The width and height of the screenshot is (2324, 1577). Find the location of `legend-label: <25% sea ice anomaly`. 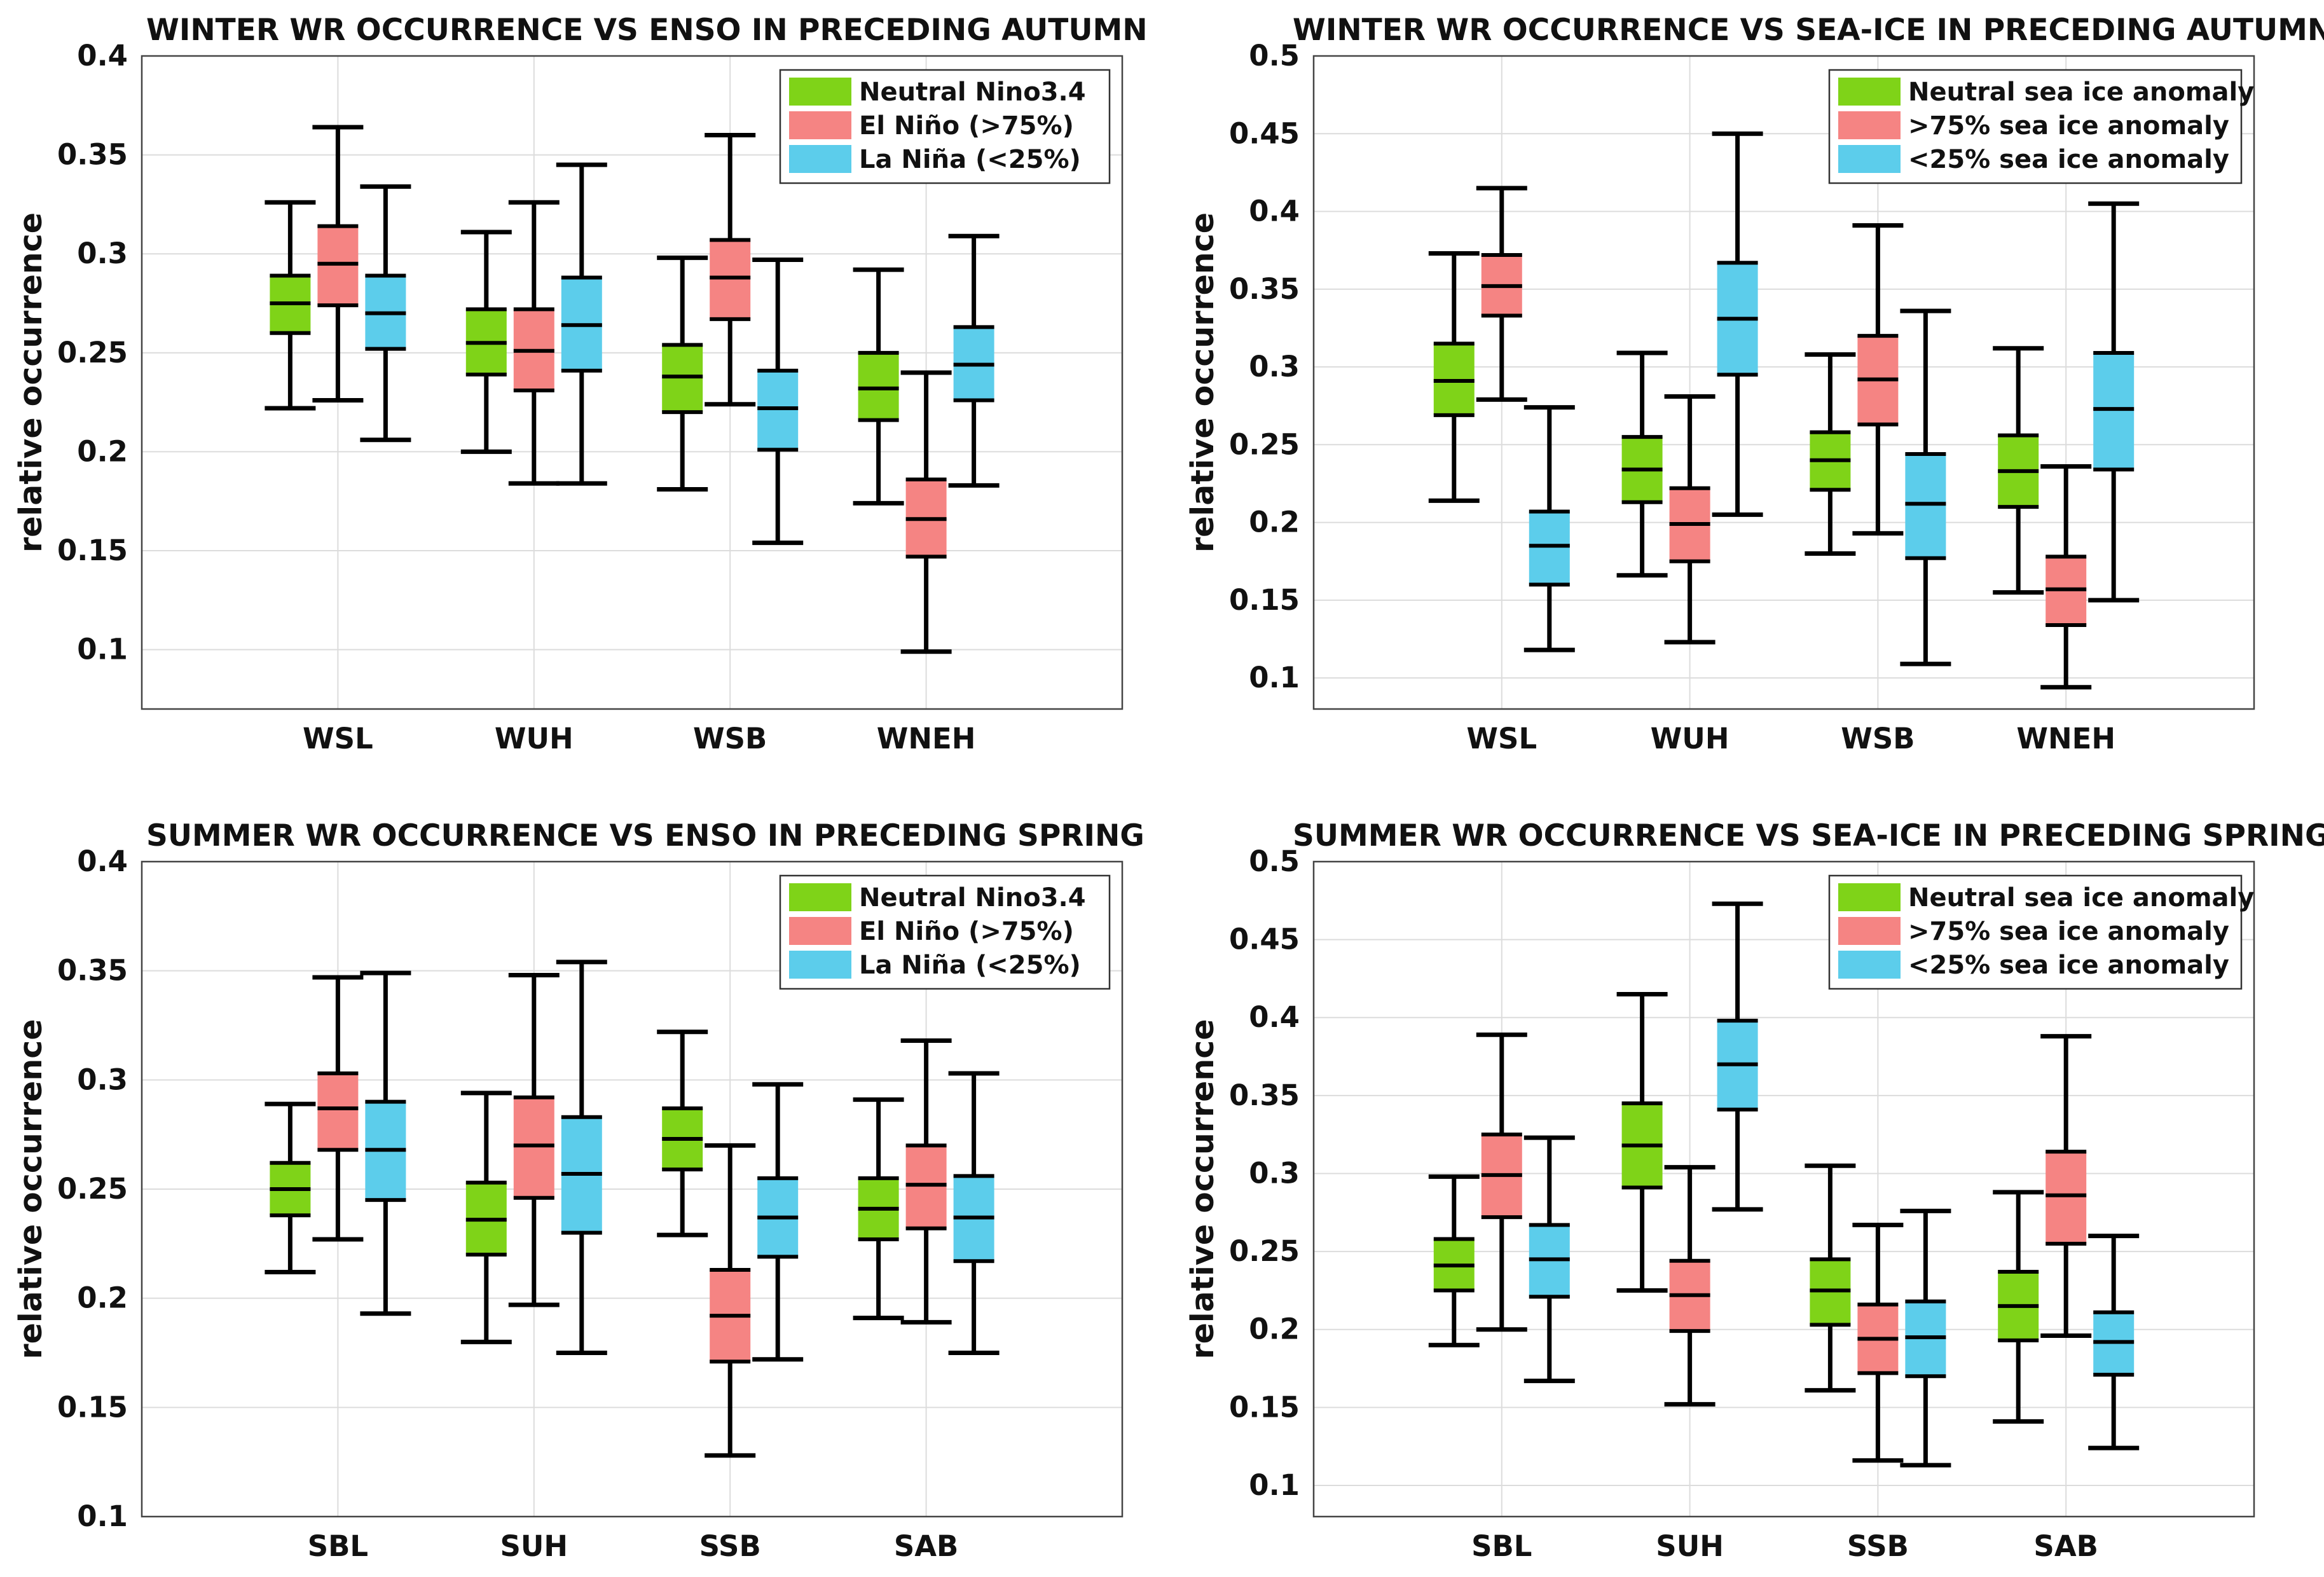

legend-label: <25% sea ice anomaly is located at coordinates (2068, 965).